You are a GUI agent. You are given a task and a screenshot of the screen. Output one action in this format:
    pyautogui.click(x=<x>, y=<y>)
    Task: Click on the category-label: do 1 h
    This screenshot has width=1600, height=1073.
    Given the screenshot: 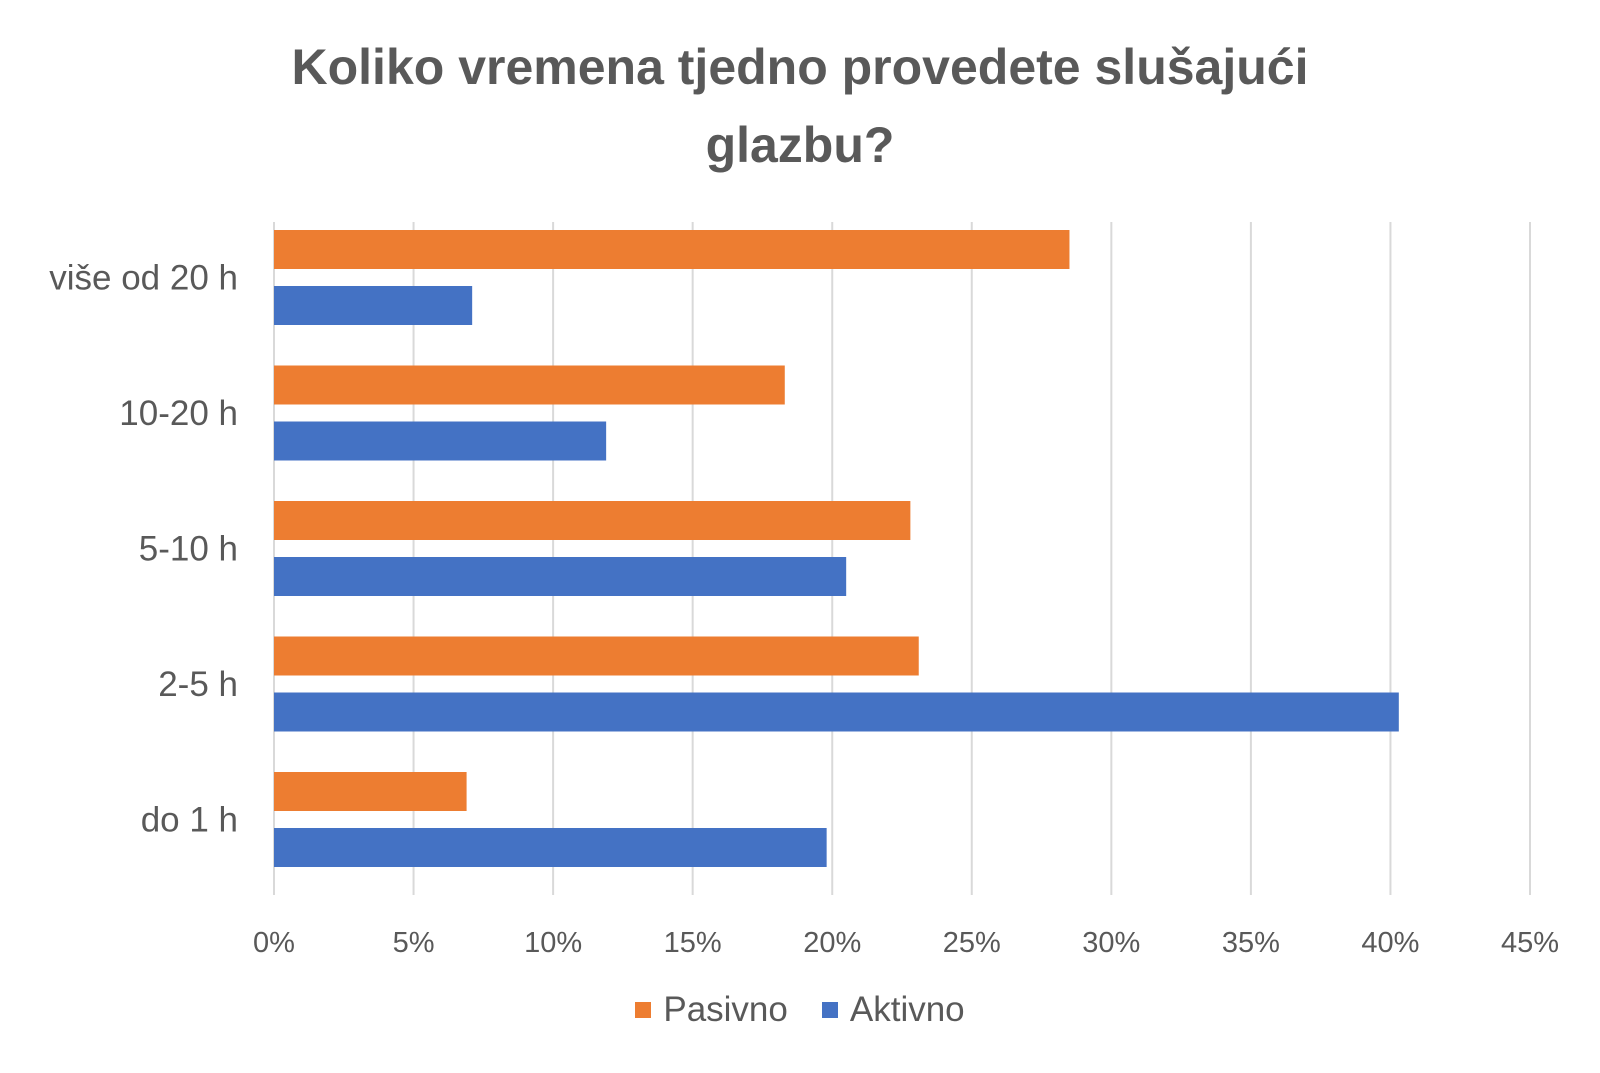 What is the action you would take?
    pyautogui.click(x=189, y=820)
    